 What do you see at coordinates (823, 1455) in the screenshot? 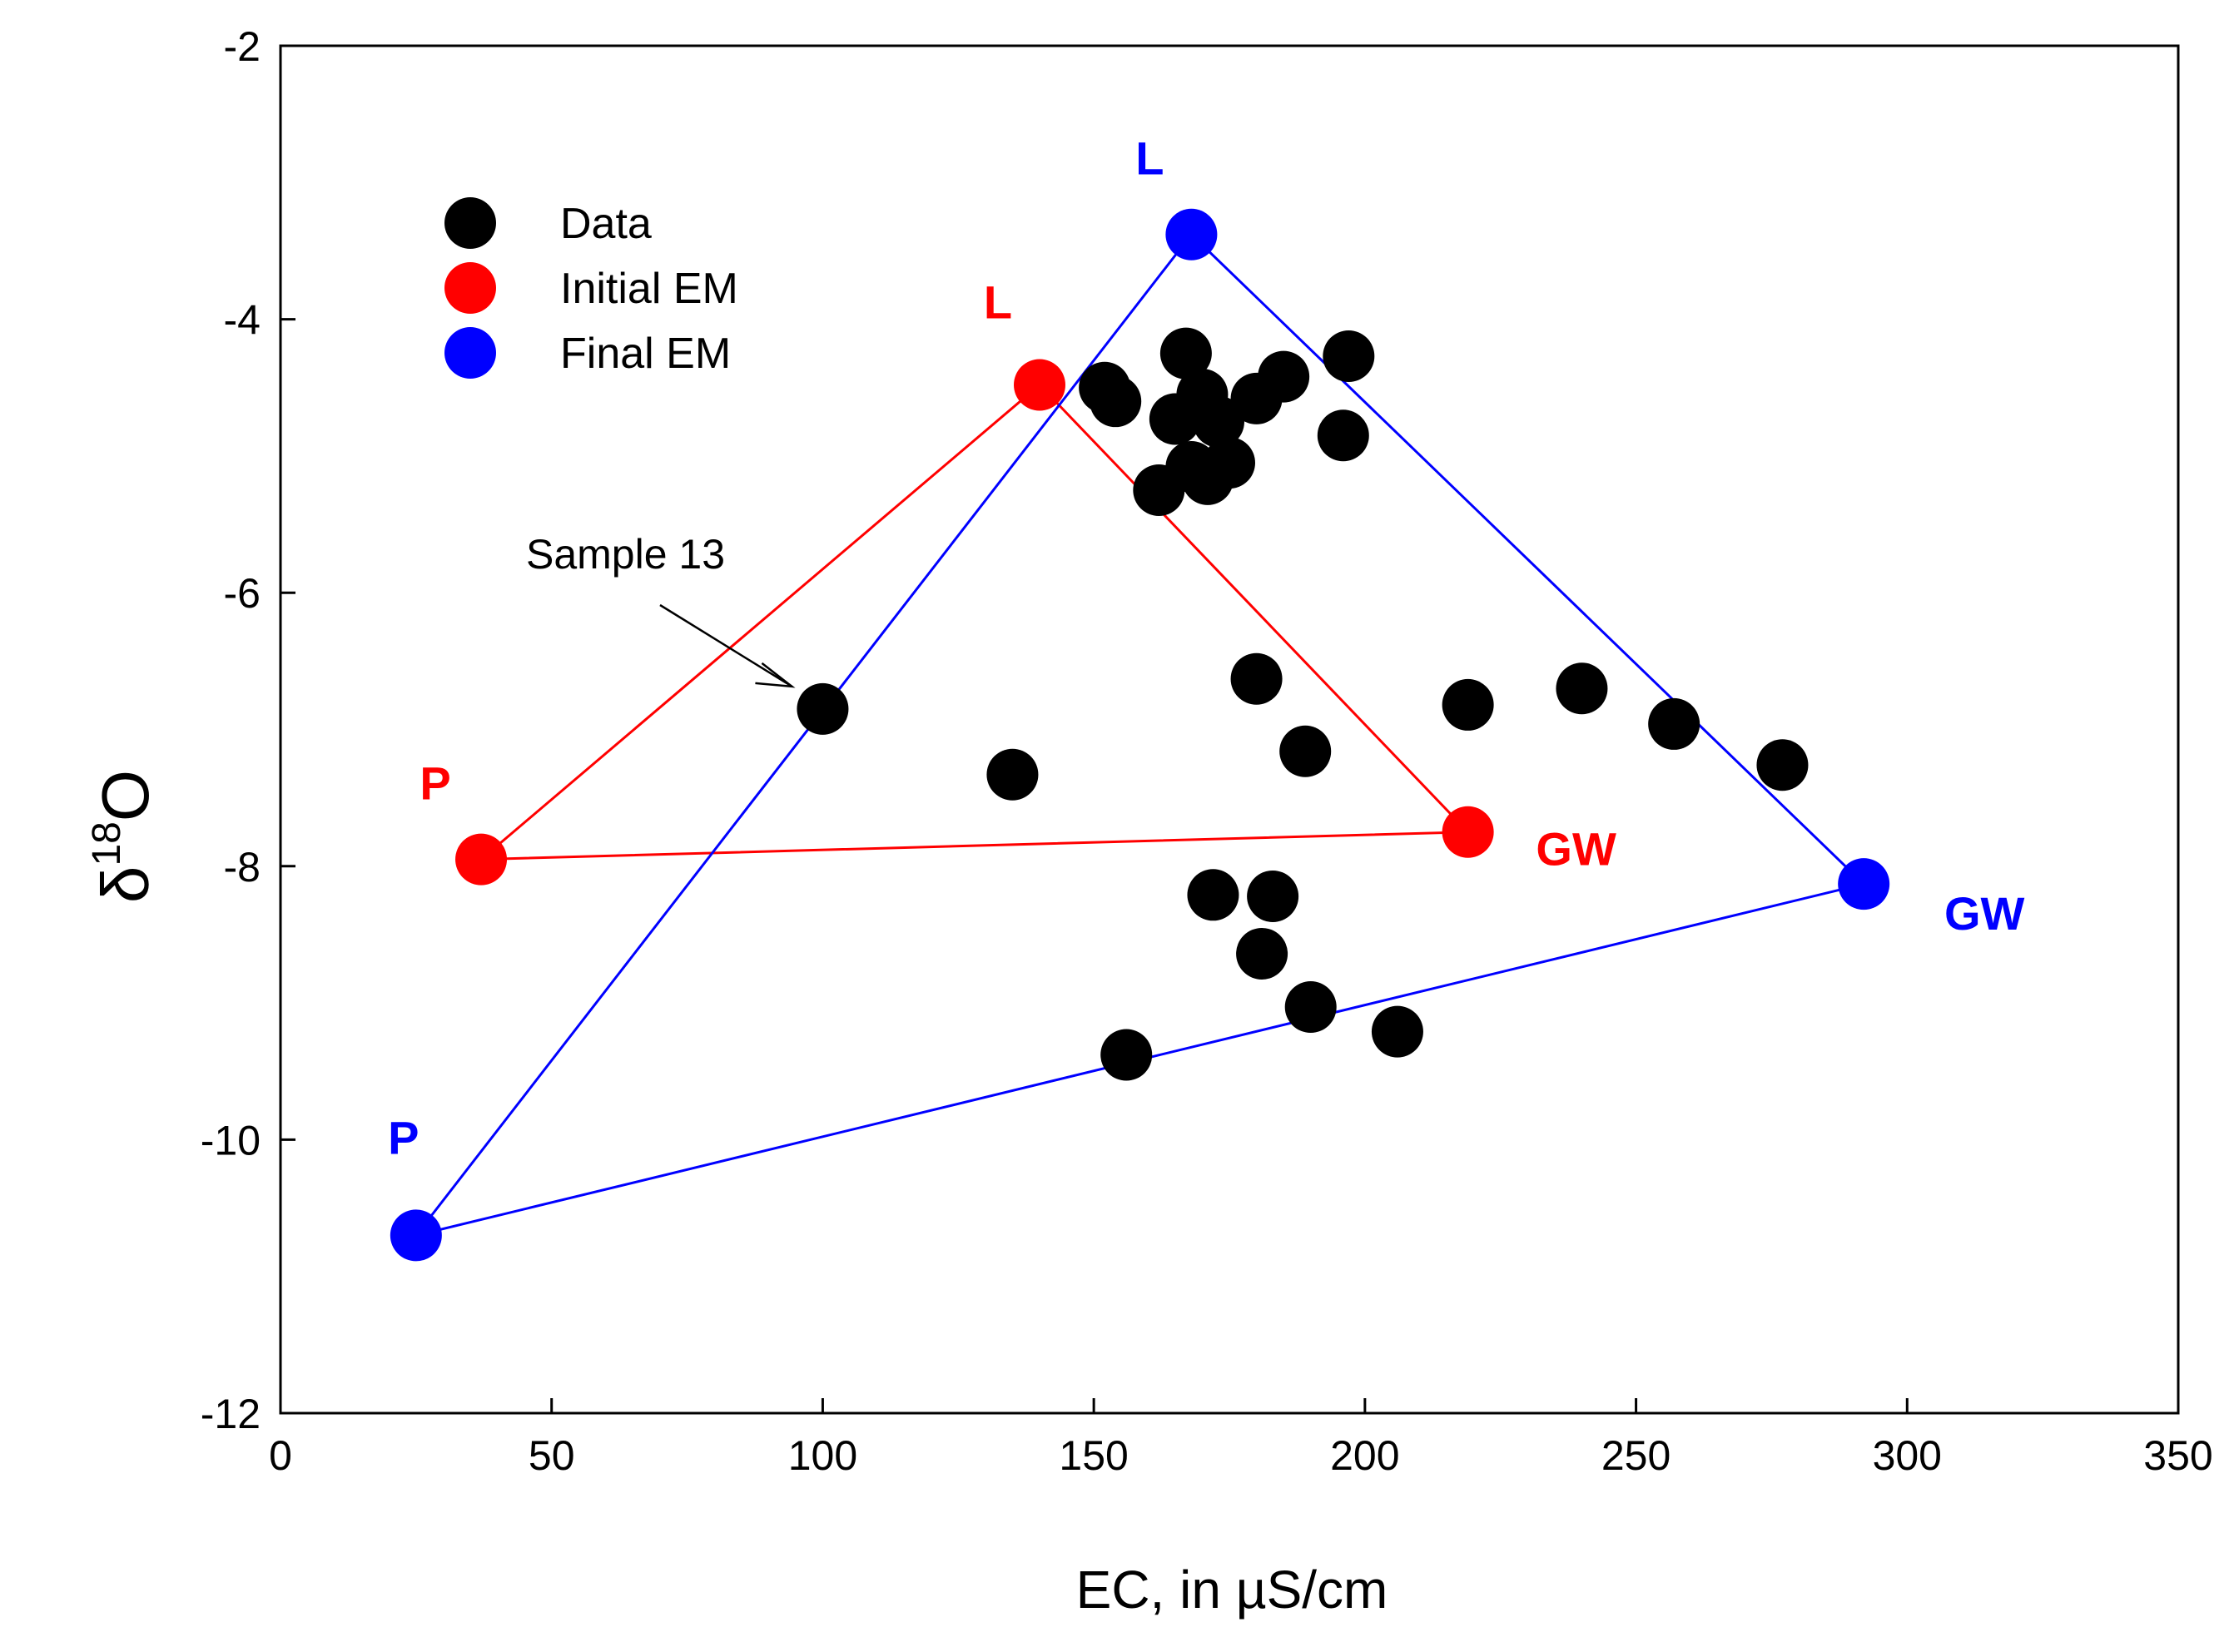
I see `x-tick-label: 100` at bounding box center [823, 1455].